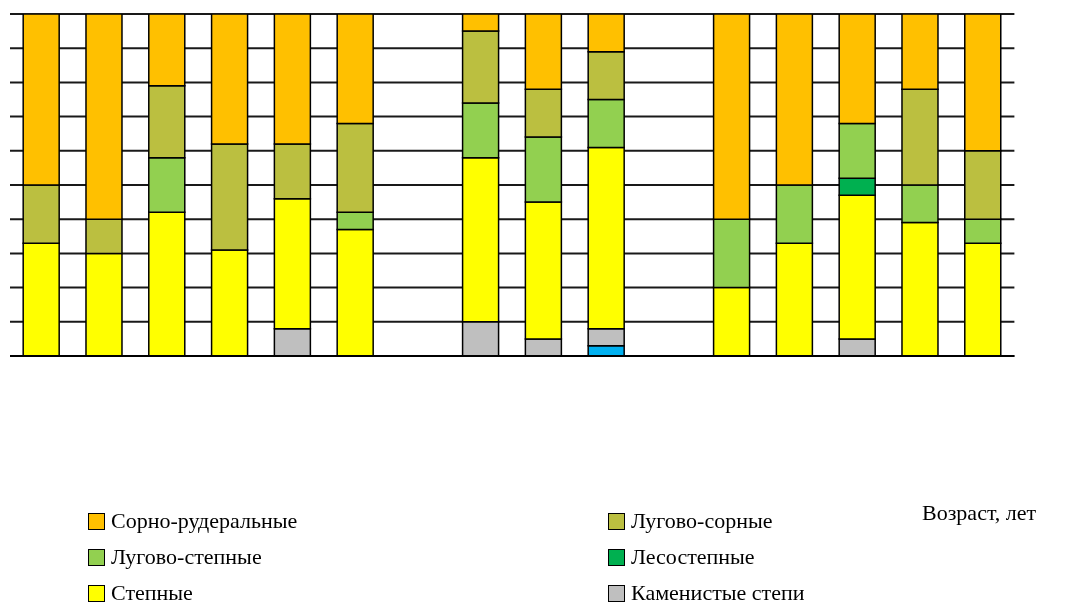  Describe the element at coordinates (152, 593) in the screenshot. I see `legend-label: Степные` at that location.